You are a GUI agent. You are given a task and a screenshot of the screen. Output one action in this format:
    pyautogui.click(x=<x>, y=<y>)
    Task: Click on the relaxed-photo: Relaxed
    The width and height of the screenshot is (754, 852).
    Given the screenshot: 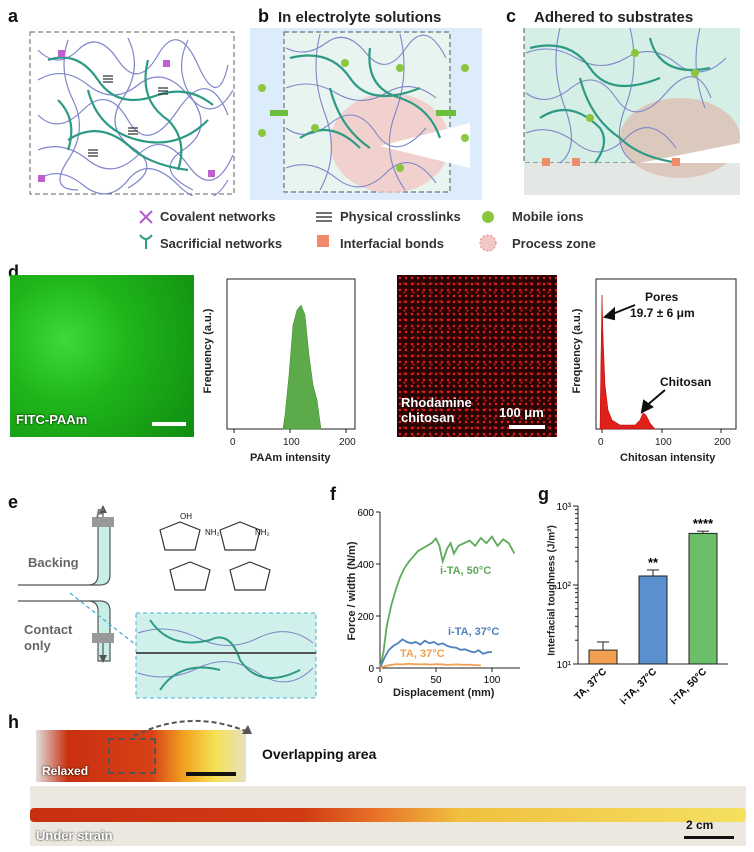 What is the action you would take?
    pyautogui.click(x=141, y=756)
    